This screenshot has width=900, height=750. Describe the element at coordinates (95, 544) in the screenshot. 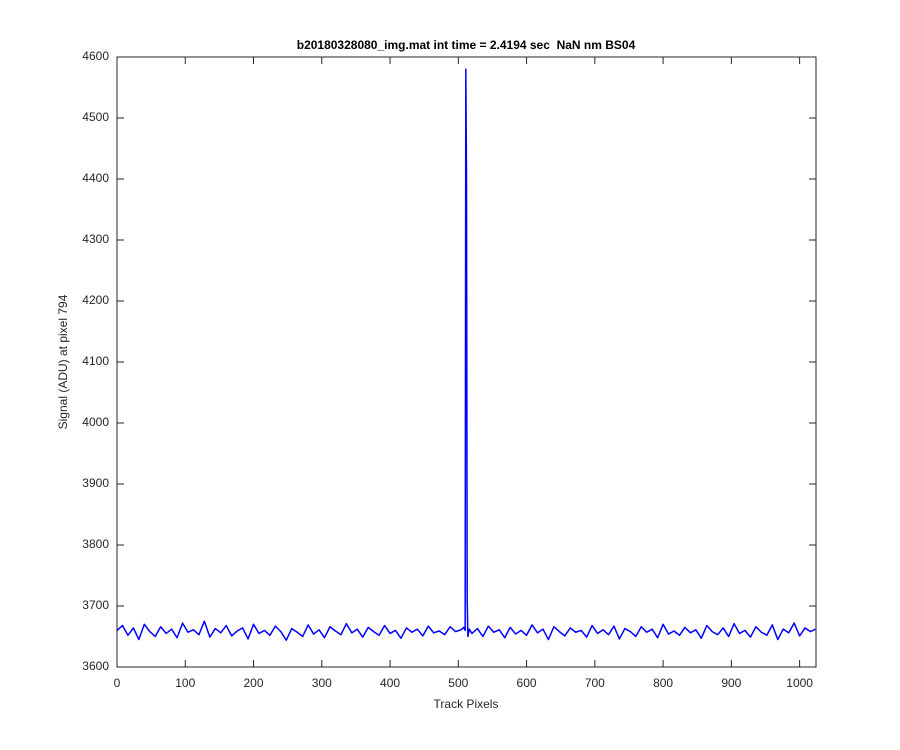

I see `y-tick-label: 3800` at that location.